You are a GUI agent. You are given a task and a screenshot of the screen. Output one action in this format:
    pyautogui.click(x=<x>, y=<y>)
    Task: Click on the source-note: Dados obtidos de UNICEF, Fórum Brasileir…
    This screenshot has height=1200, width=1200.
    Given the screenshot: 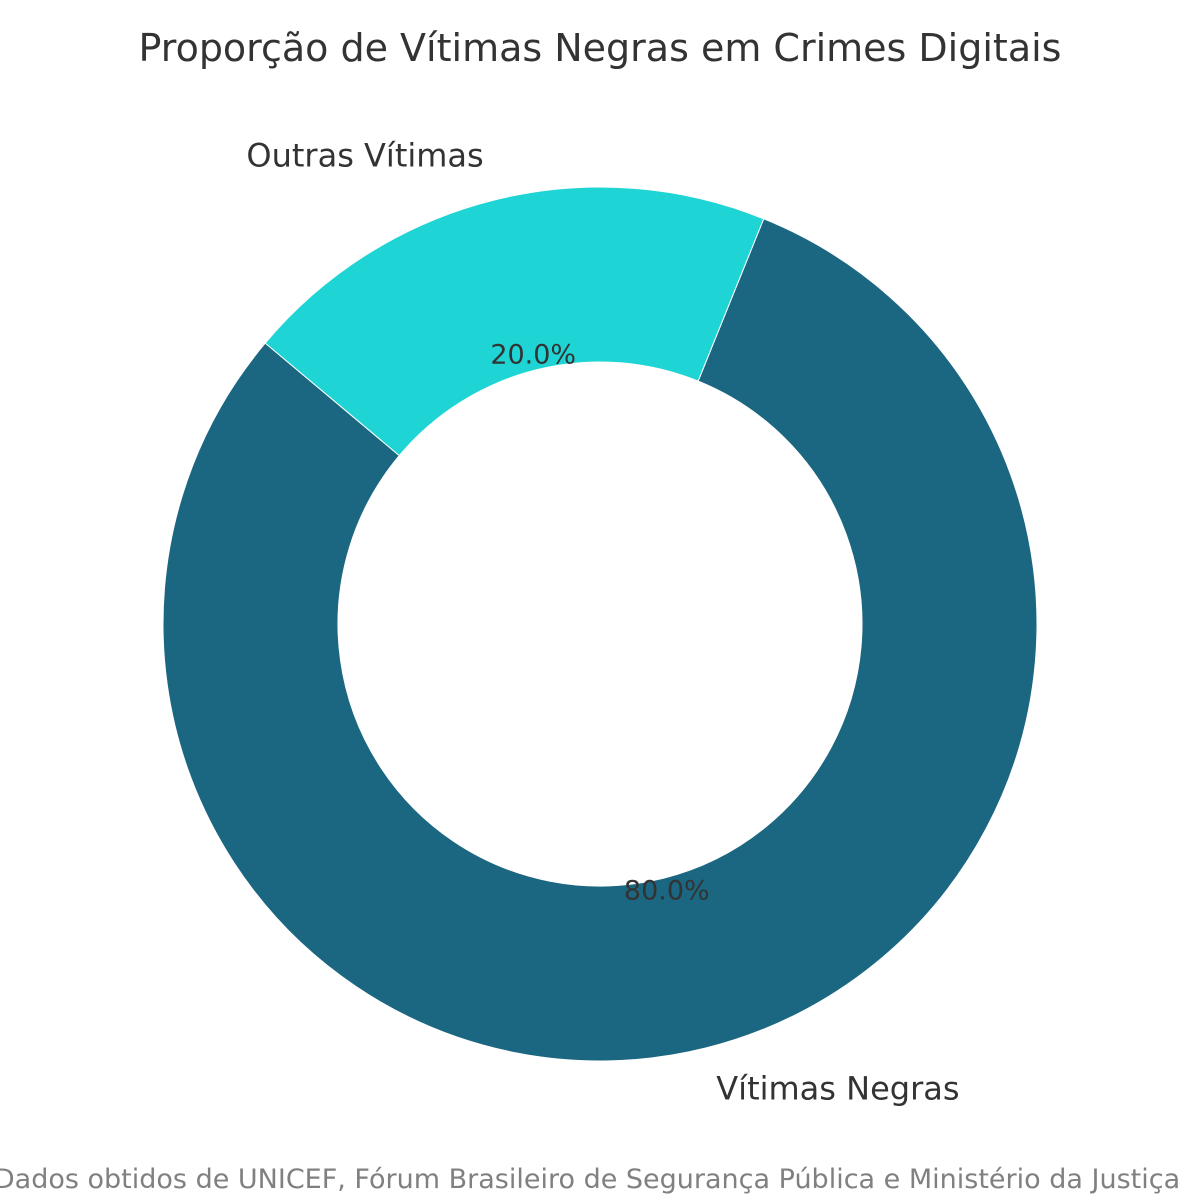 What is the action you would take?
    pyautogui.click(x=590, y=1179)
    